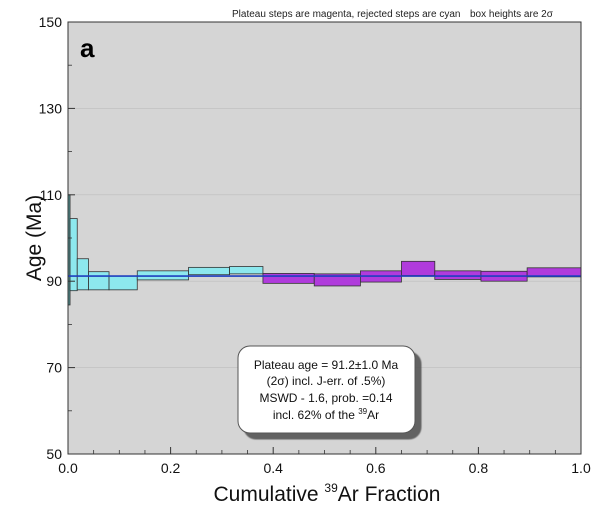  Describe the element at coordinates (281, 381) in the screenshot. I see `annotation-line-2-sigma: σ` at that location.